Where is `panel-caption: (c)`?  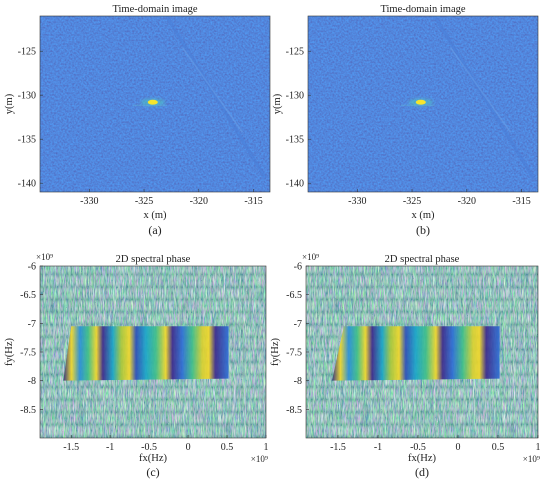 panel-caption: (c) is located at coordinates (152, 472).